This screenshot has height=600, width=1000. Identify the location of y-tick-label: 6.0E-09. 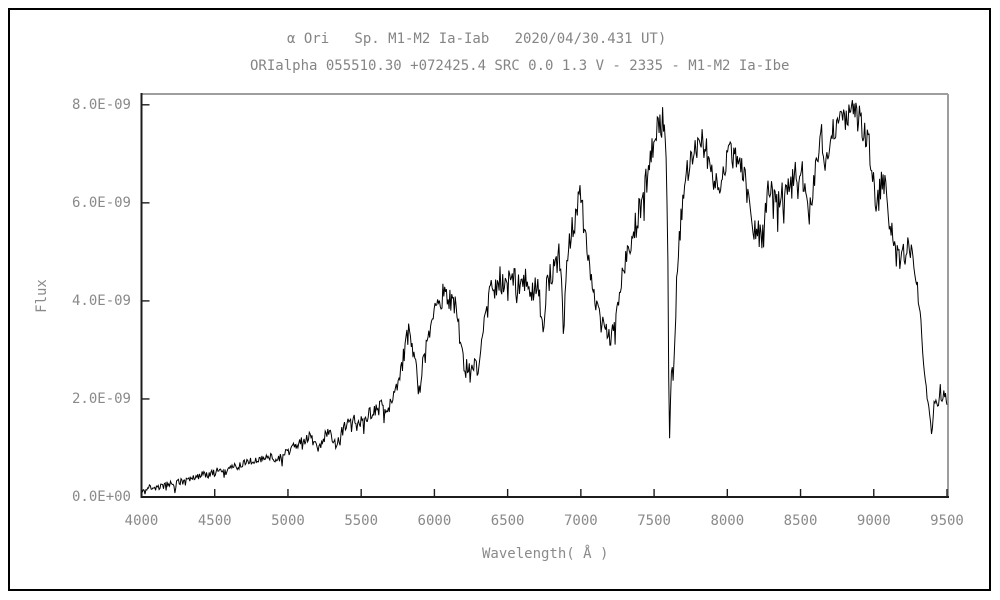
(101, 202).